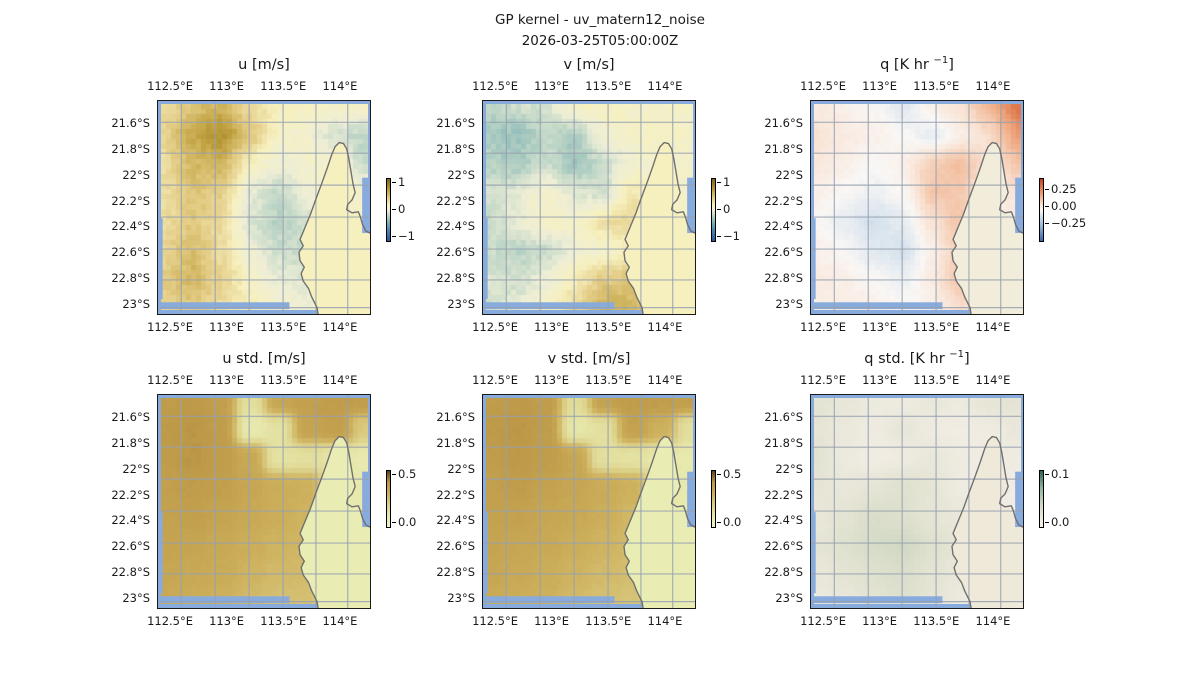  Describe the element at coordinates (723, 181) in the screenshot. I see `colorbar-tick-label: 1` at that location.